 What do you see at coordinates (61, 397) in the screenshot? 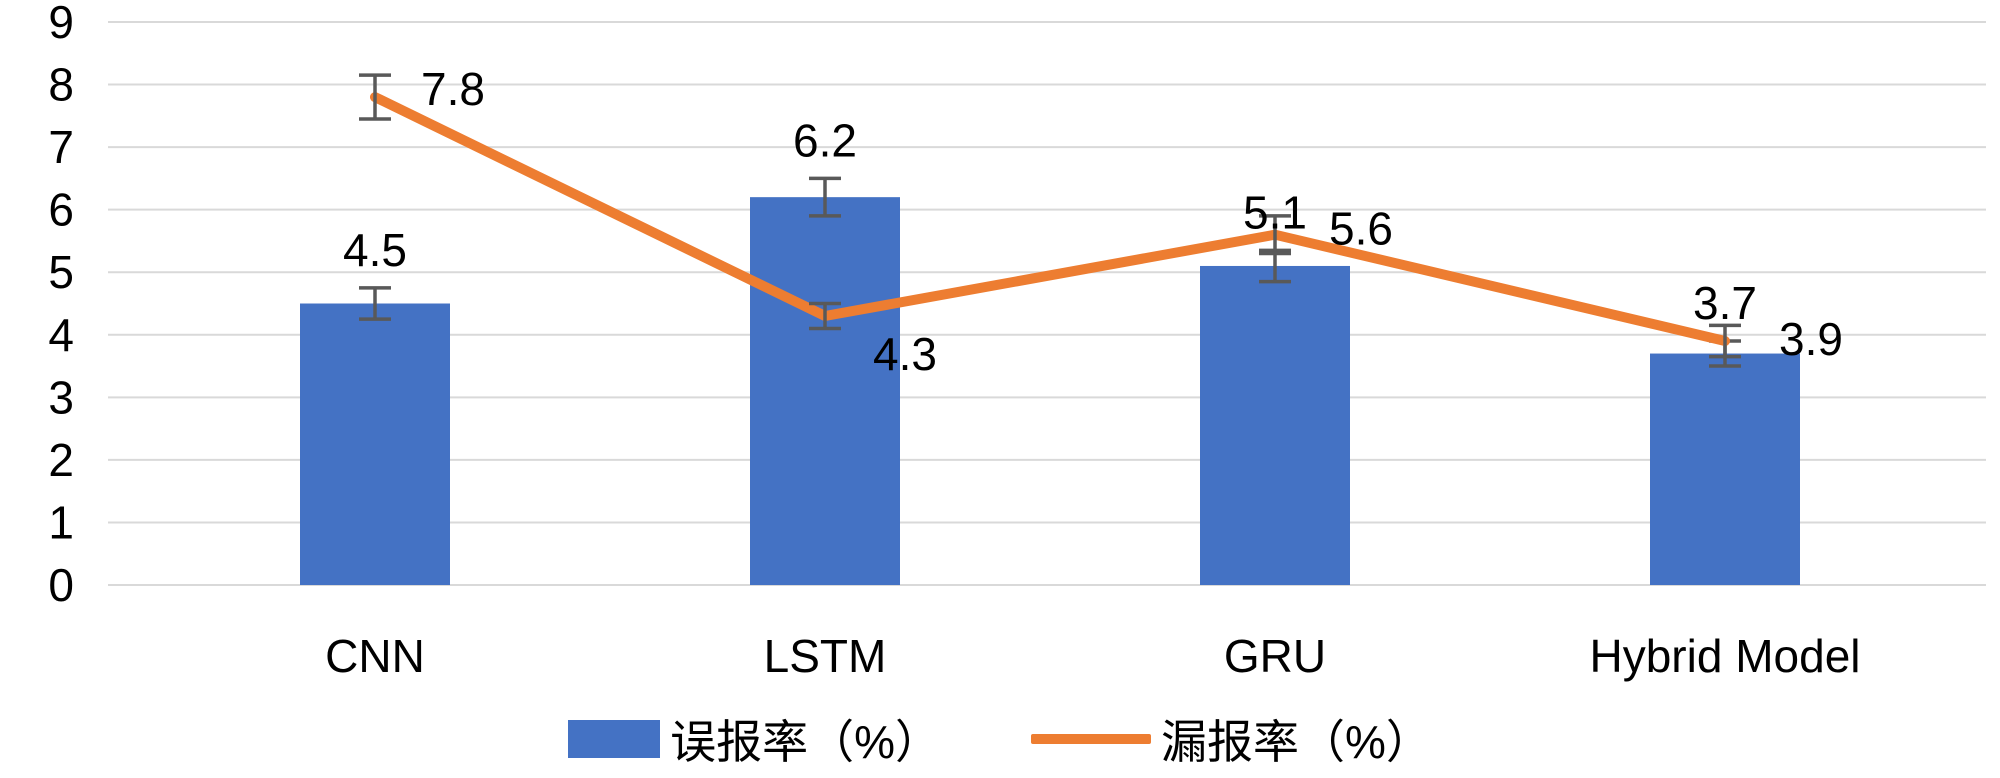
I see `y-axis-tick-label: 3` at bounding box center [61, 397].